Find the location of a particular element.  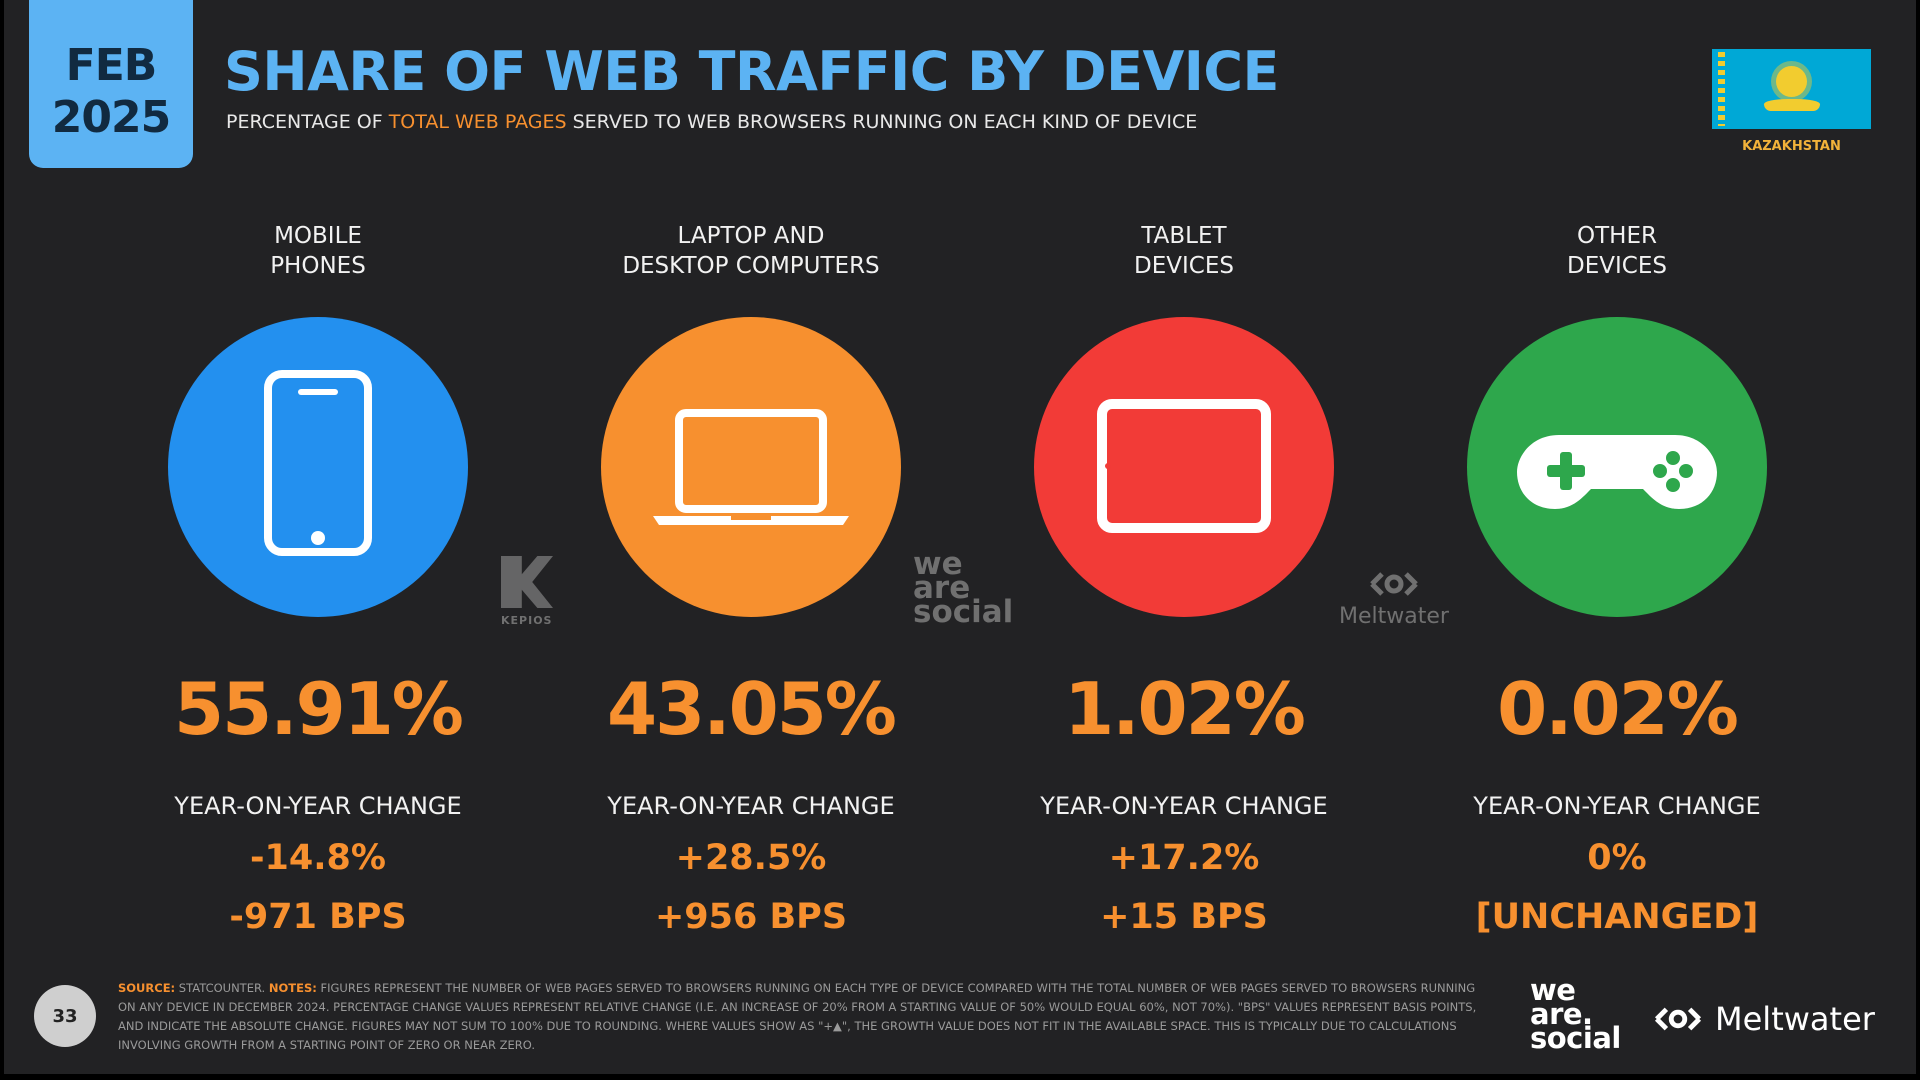

watermark-was-line1: we is located at coordinates (938, 564).